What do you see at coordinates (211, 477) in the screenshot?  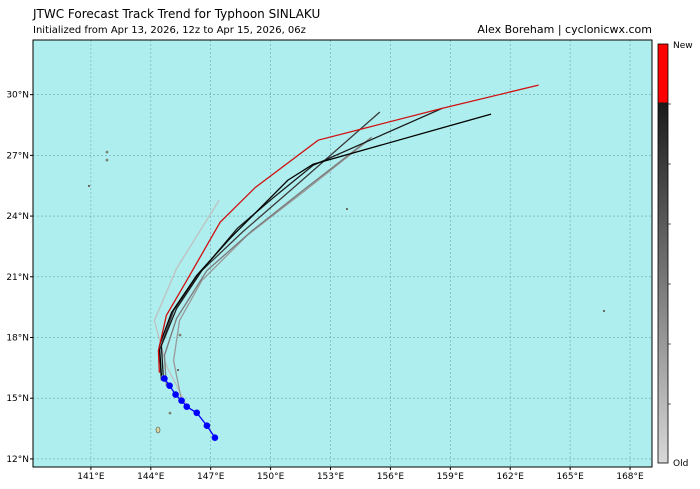 I see `x-tick-label: 147°E` at bounding box center [211, 477].